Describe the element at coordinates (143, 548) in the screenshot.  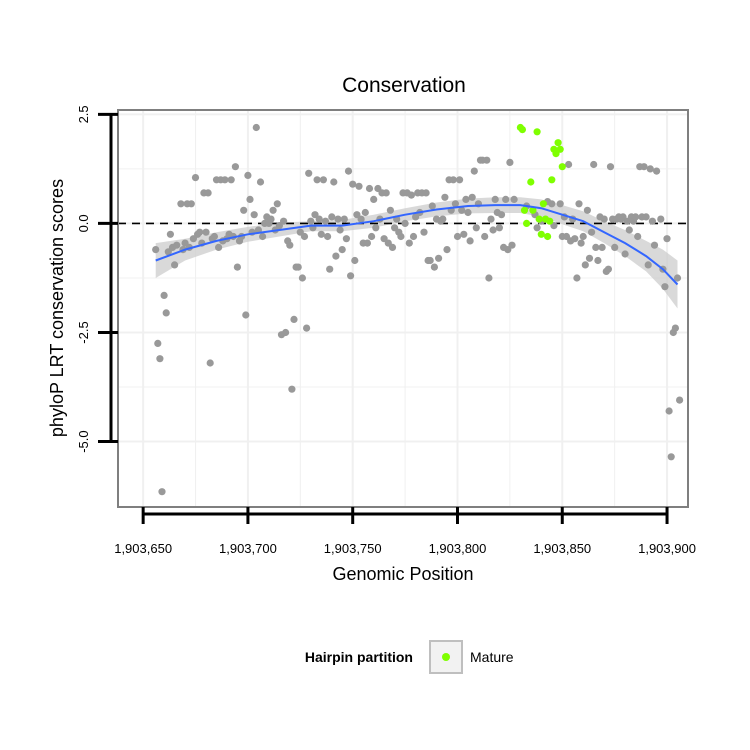
I see `x-tick-label: 1,903,650` at that location.